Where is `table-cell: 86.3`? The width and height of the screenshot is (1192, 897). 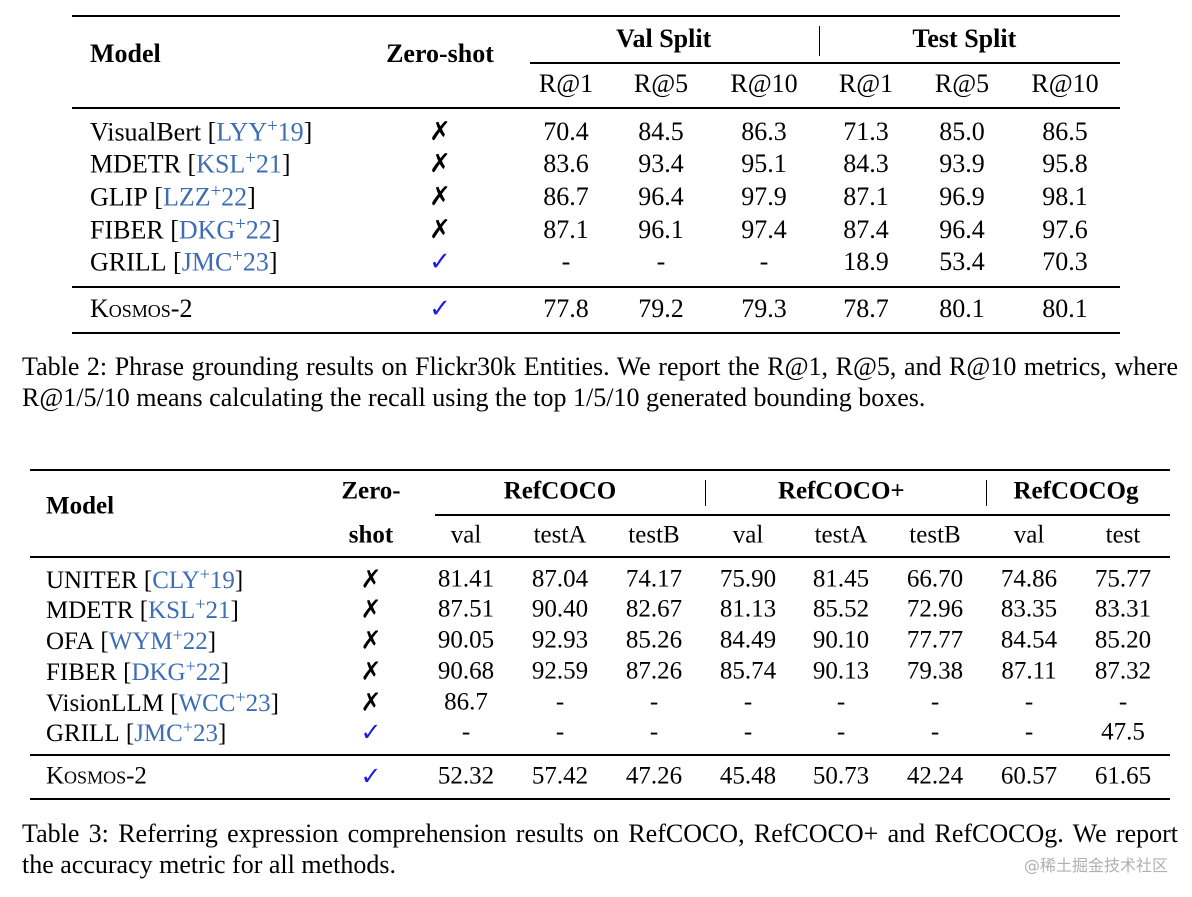
table-cell: 86.3 is located at coordinates (764, 131).